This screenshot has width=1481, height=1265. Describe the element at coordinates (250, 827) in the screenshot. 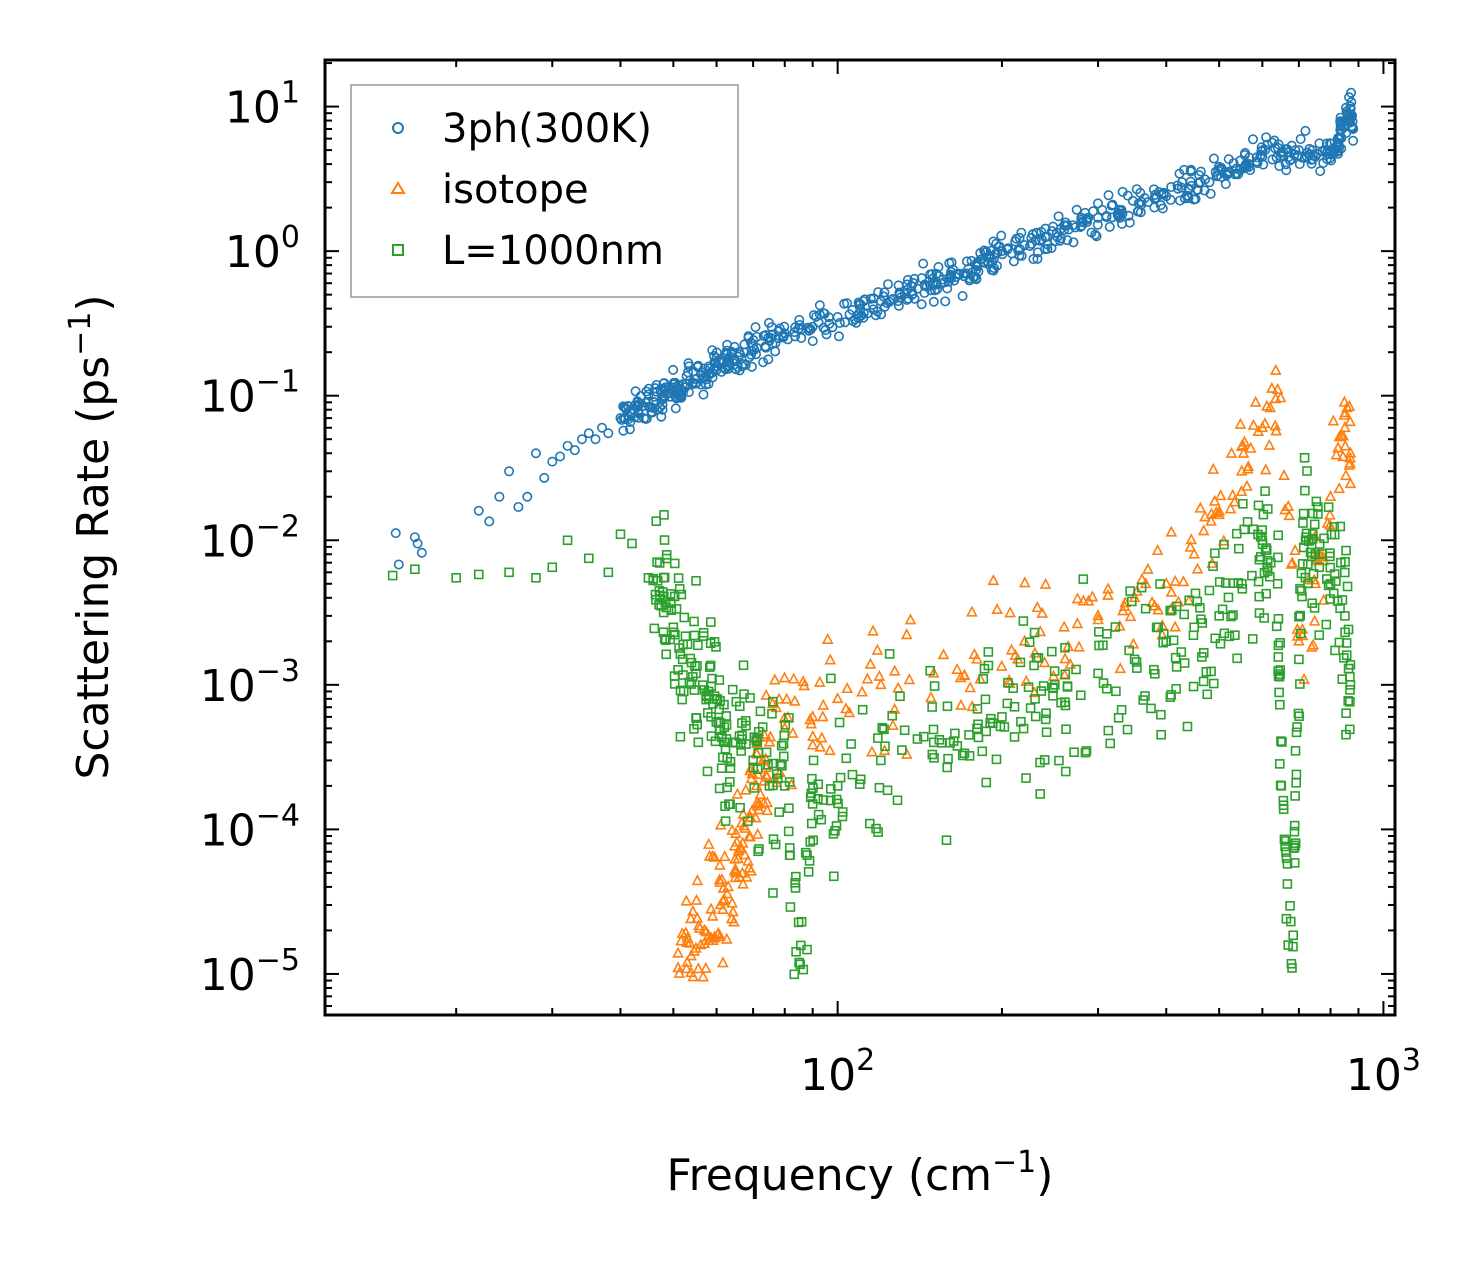

I see `y-tick-label: 10⁻⁴` at that location.